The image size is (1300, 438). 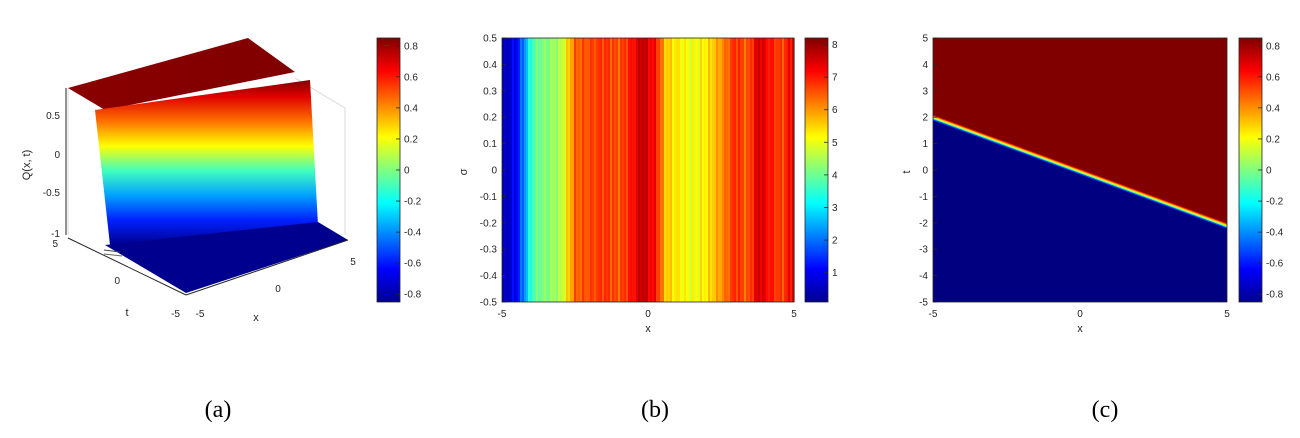 I want to click on y-tick-label: 0, so click(x=494, y=171).